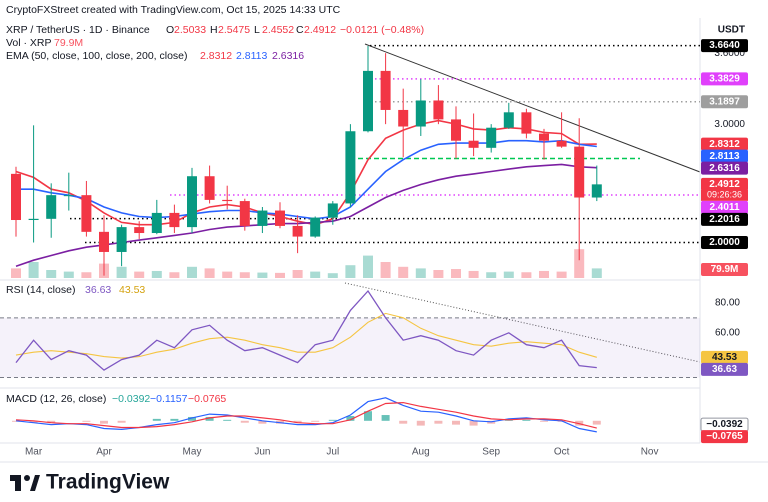 The image size is (768, 502). Describe the element at coordinates (98, 290) in the screenshot. I see `legend-value: 36.63` at that location.